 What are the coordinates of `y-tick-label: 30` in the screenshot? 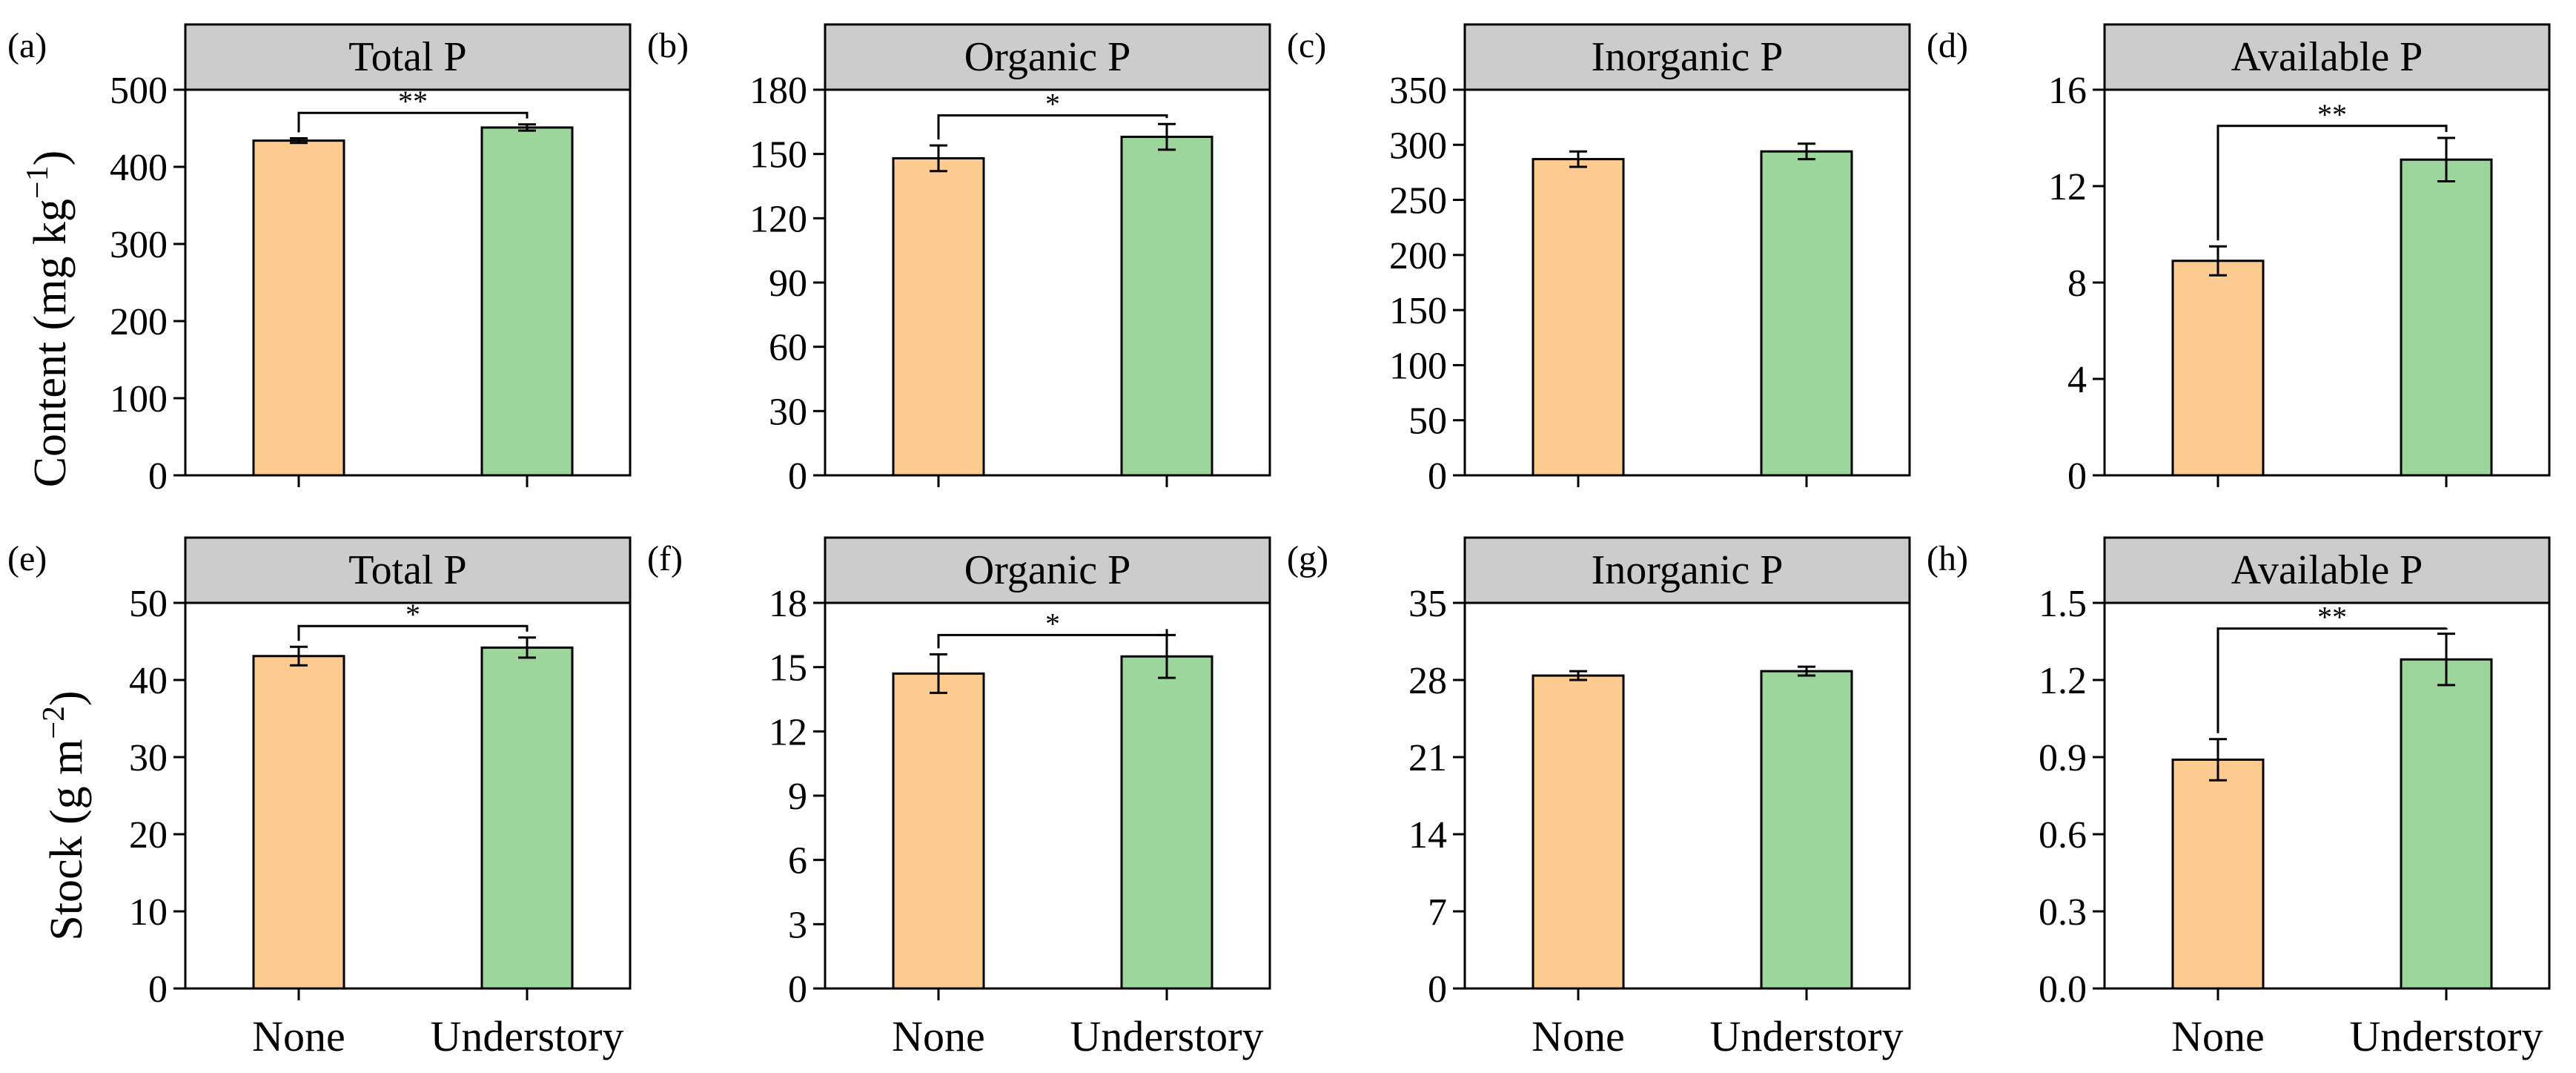 It's located at (148, 758).